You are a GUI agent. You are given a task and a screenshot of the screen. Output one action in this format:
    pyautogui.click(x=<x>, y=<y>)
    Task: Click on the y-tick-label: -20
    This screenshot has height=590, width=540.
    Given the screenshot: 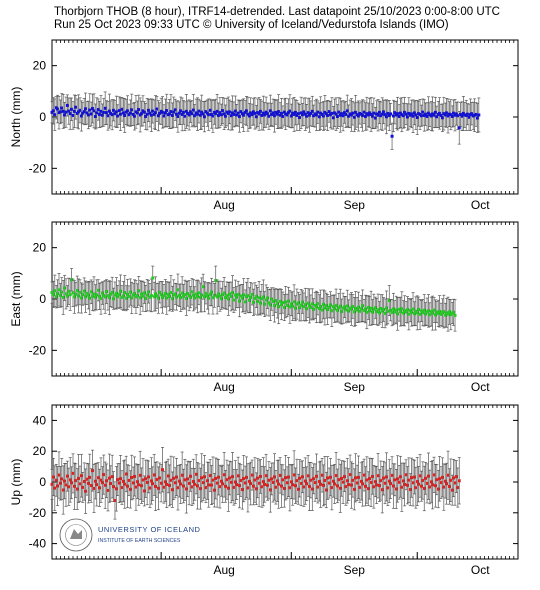 What is the action you would take?
    pyautogui.click(x=38, y=350)
    